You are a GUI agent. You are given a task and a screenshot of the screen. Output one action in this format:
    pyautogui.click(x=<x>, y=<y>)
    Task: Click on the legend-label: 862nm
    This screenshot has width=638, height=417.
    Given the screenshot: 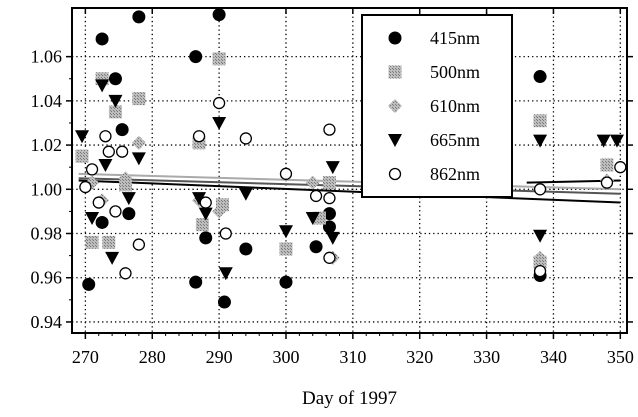 What is the action you would take?
    pyautogui.click(x=455, y=174)
    